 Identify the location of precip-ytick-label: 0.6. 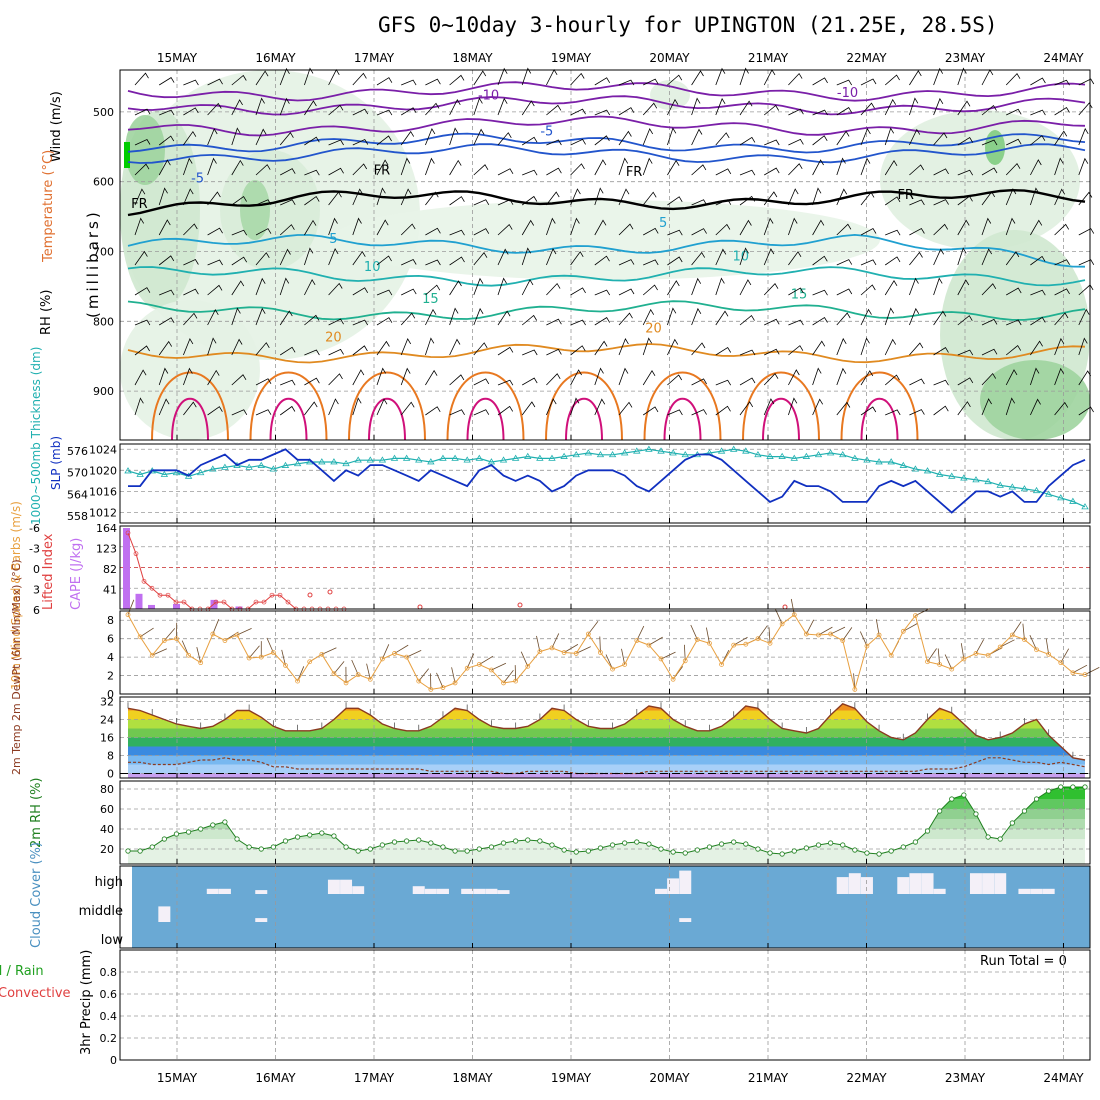
(109, 994).